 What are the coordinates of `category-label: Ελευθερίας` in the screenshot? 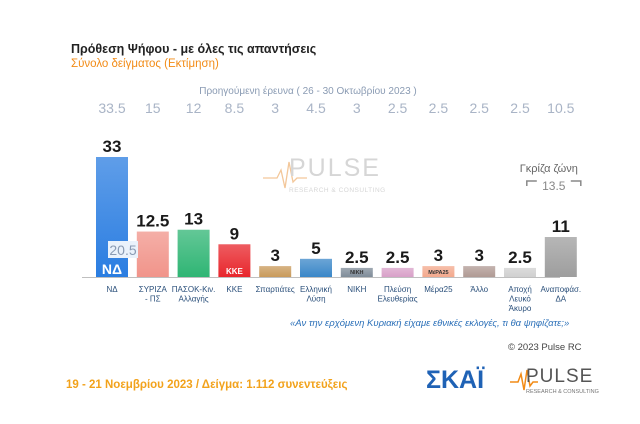 It's located at (398, 299).